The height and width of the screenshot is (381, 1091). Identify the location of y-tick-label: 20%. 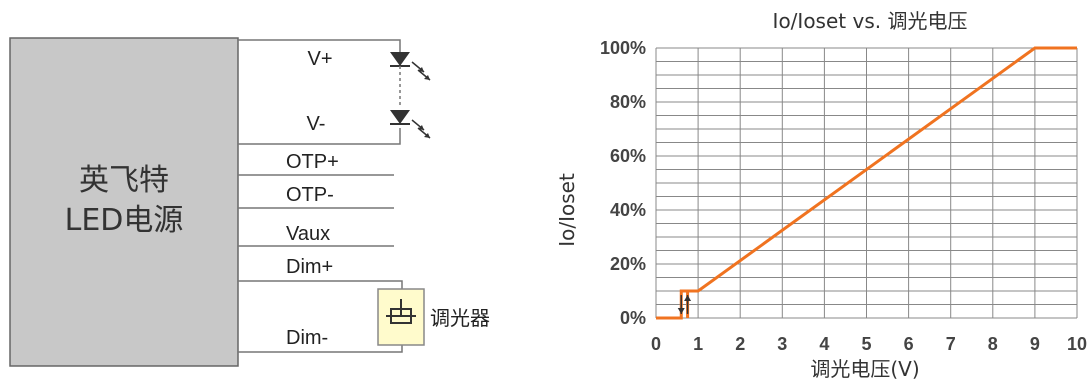
(628, 264).